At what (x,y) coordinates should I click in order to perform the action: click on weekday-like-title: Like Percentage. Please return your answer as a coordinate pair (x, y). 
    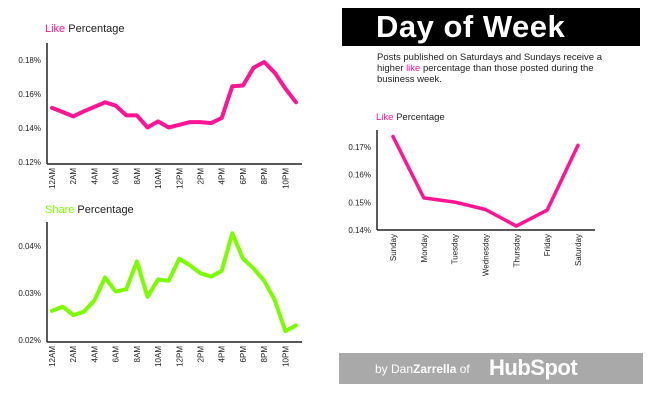
    Looking at the image, I should click on (410, 117).